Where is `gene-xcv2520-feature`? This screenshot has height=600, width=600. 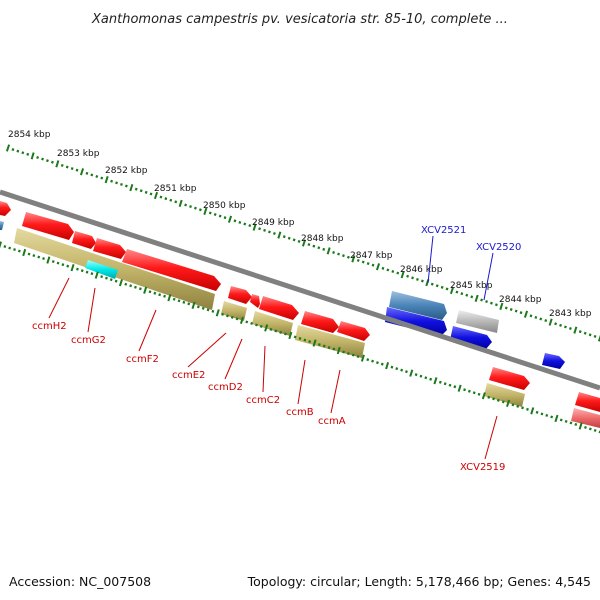 gene-xcv2520-feature is located at coordinates (477, 321).